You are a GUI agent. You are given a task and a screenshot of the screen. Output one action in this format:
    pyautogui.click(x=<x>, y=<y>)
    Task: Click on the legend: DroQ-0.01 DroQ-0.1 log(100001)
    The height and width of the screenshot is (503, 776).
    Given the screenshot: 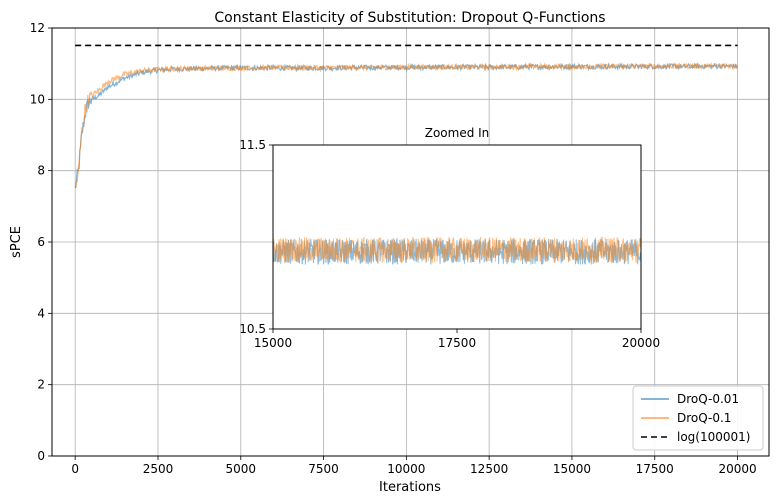 What is the action you would take?
    pyautogui.click(x=698, y=418)
    